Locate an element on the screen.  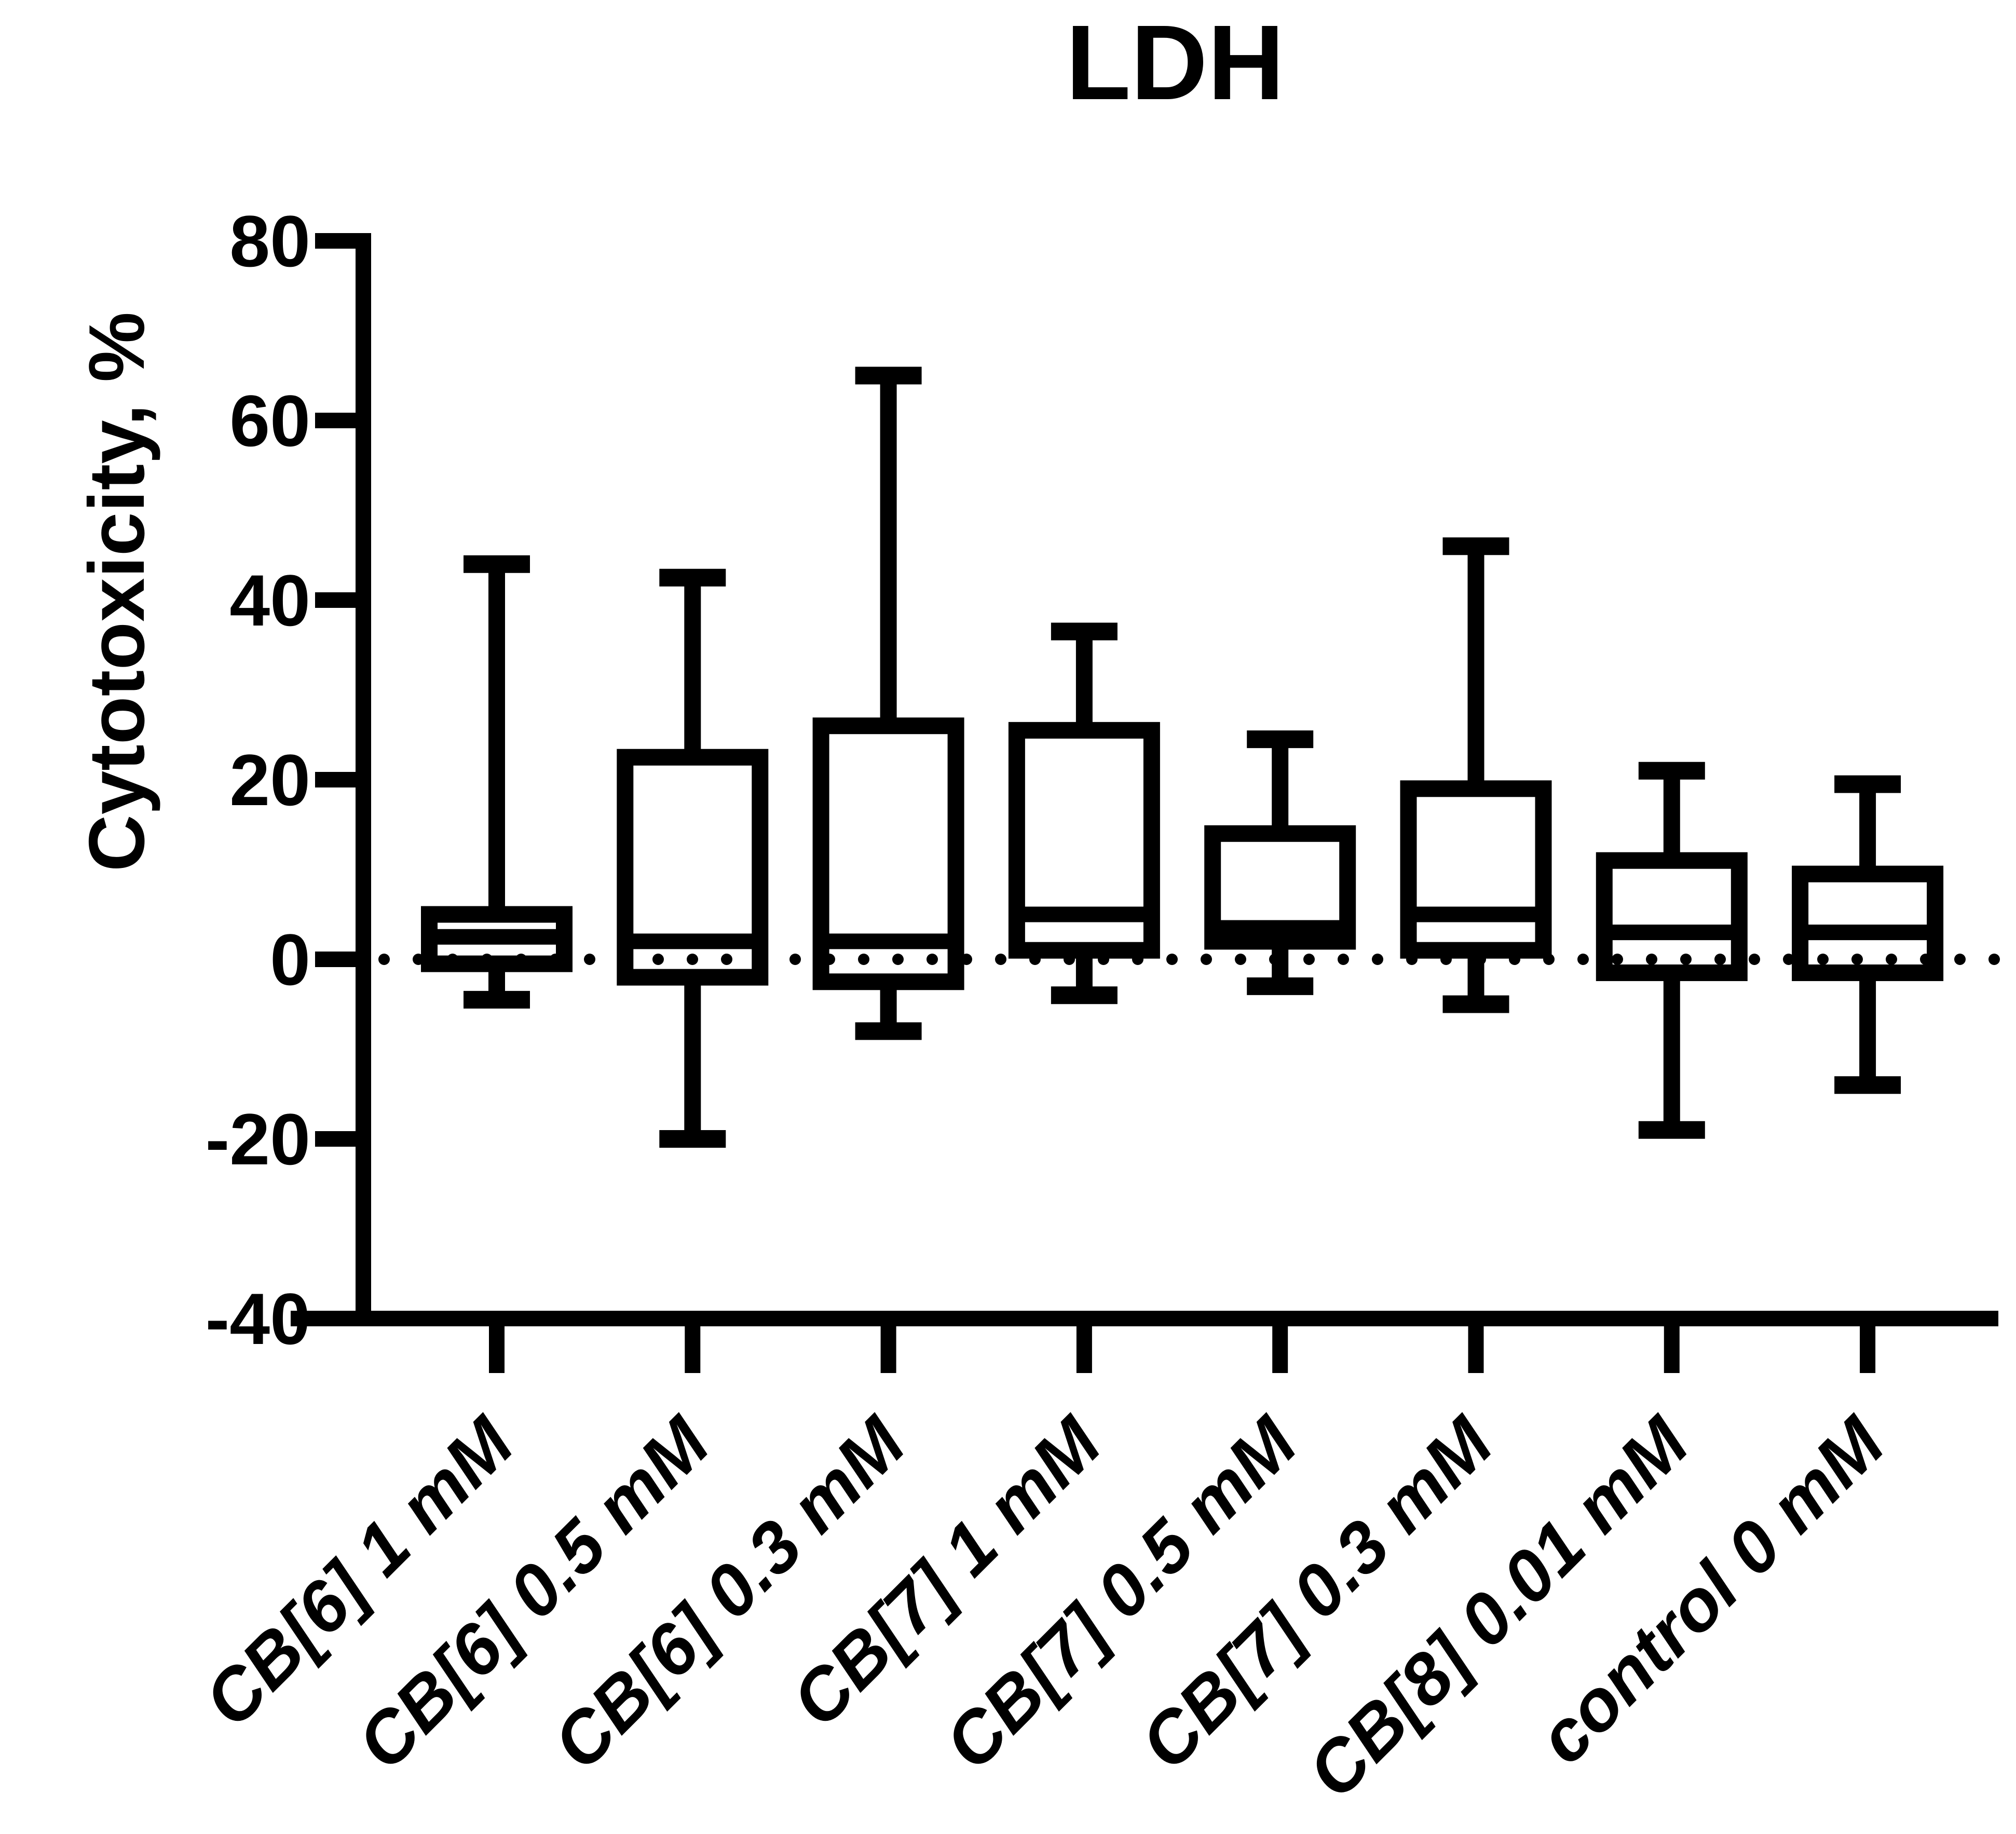
box-cb-8-0-01-mm is located at coordinates (1672, 916).